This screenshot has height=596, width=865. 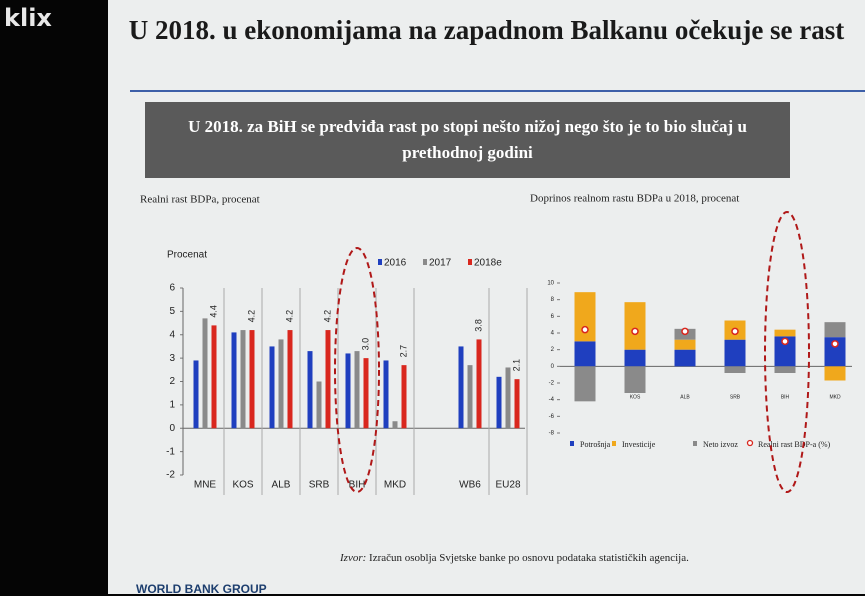 I want to click on x-tick-label: MNE, so click(x=205, y=485).